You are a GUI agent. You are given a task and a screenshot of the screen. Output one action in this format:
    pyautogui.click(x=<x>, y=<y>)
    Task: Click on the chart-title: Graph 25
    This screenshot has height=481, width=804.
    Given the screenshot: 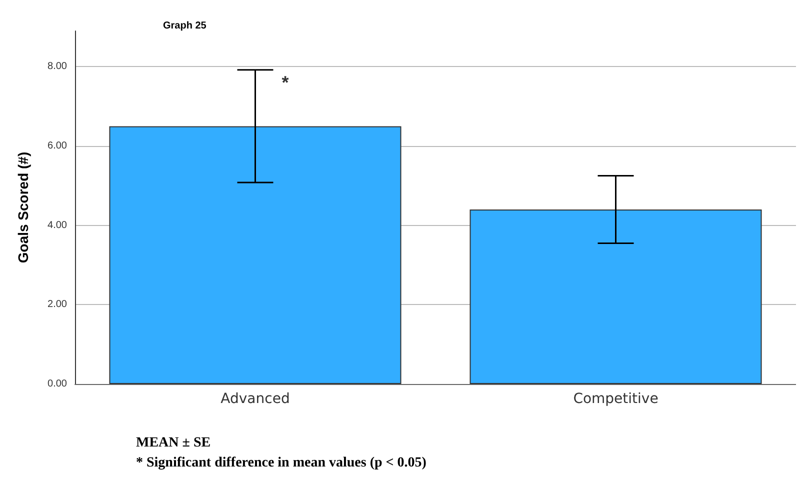 What is the action you would take?
    pyautogui.click(x=185, y=26)
    